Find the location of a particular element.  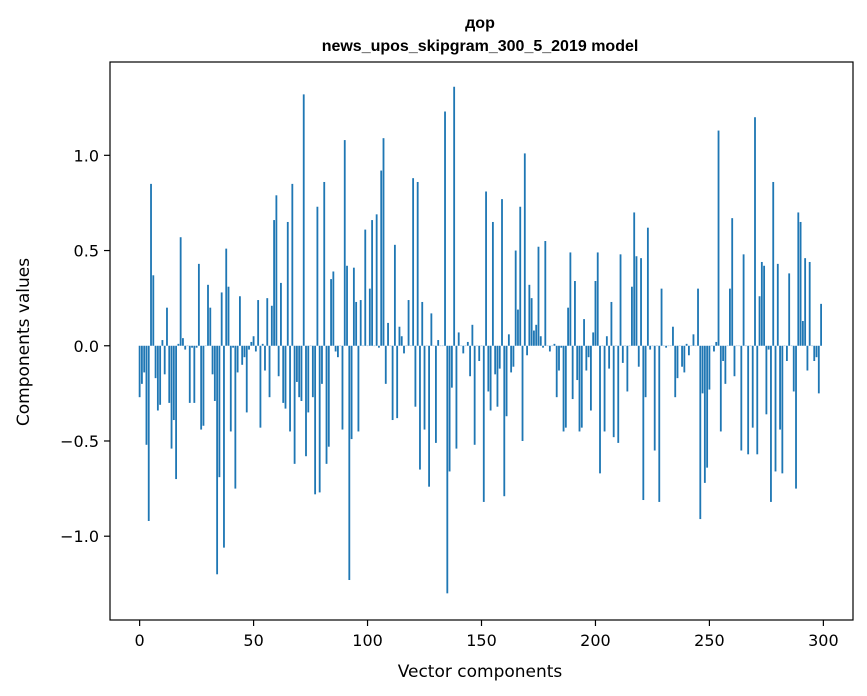

chart-subtitle: news_upos_skipgram_300_5_2019 model is located at coordinates (480, 46).